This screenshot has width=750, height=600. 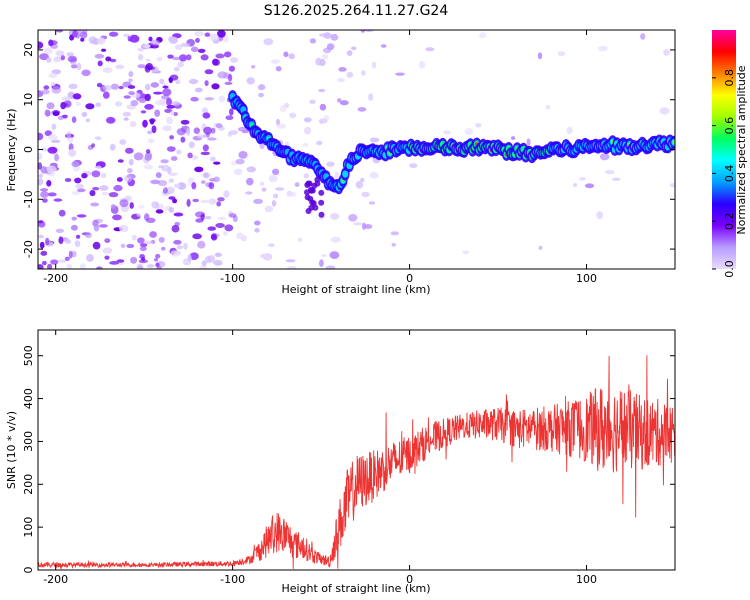 What do you see at coordinates (345, 174) in the screenshot?
I see `spectrogram-ridge-mid` at bounding box center [345, 174].